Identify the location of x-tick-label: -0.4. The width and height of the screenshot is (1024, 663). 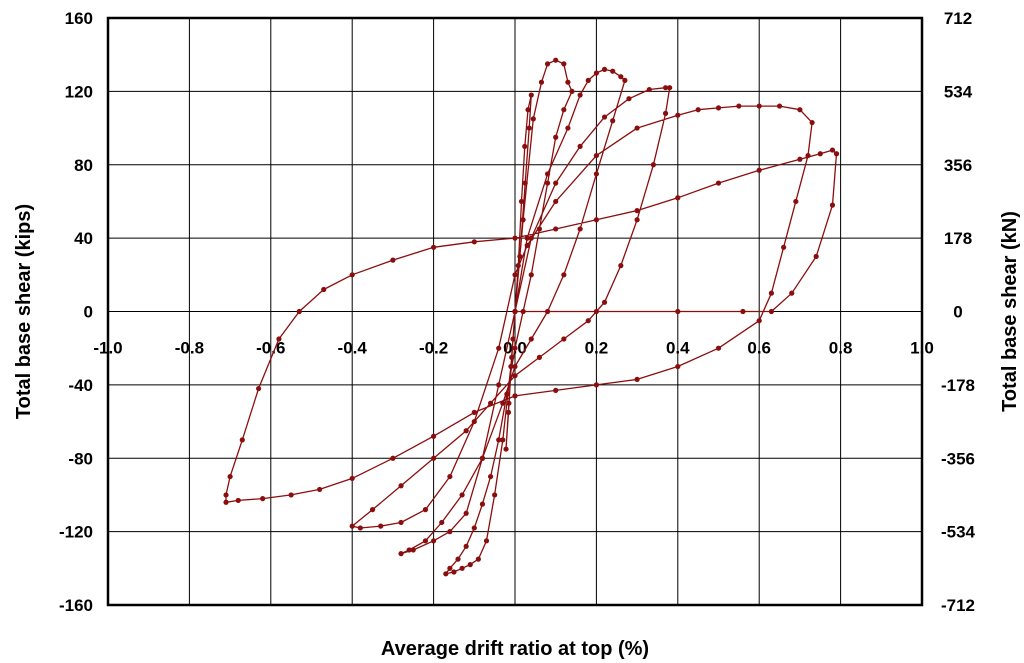
(353, 348).